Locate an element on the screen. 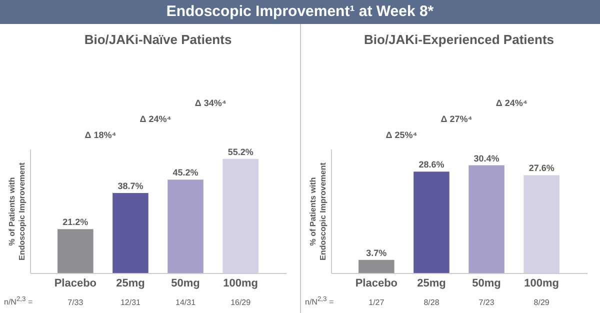 Image resolution: width=600 pixels, height=313 pixels. text: 8/29 is located at coordinates (542, 302).